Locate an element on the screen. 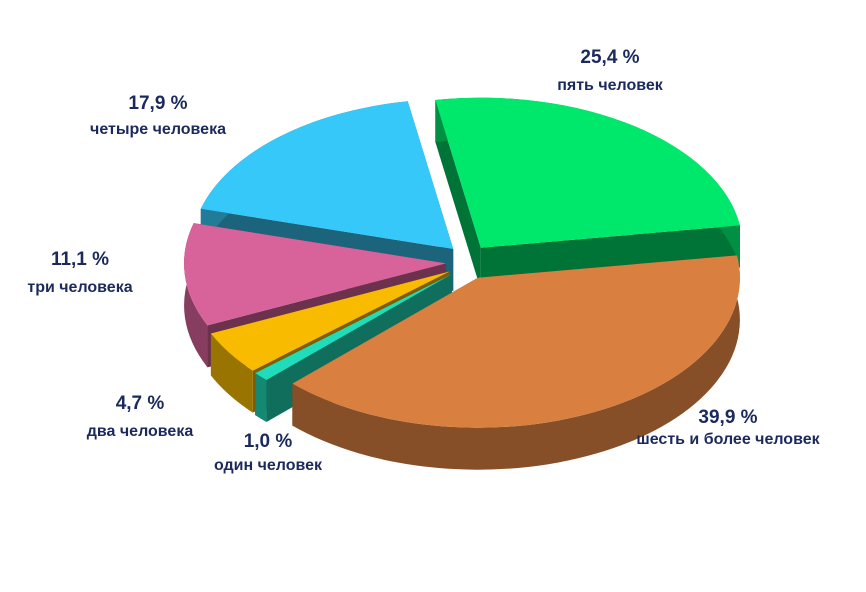 The height and width of the screenshot is (592, 866). category-label: три человека is located at coordinates (79, 287).